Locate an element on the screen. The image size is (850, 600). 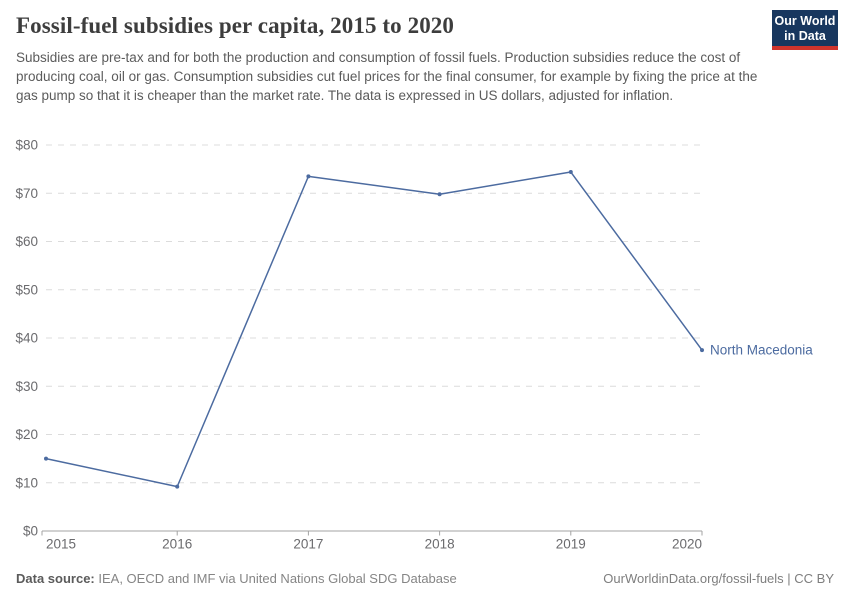
x-axis-tick-label: 2019 is located at coordinates (571, 544).